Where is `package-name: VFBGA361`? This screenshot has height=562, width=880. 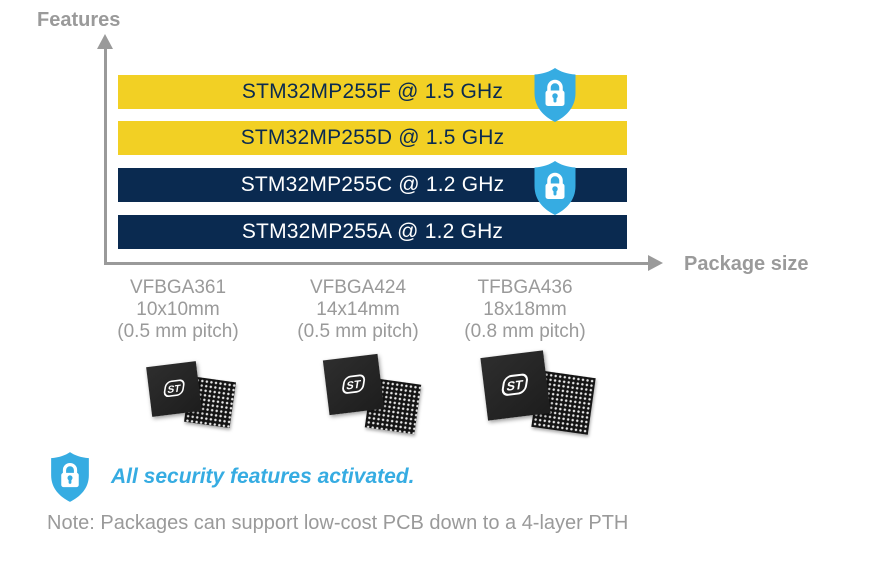
package-name: VFBGA361 is located at coordinates (178, 287).